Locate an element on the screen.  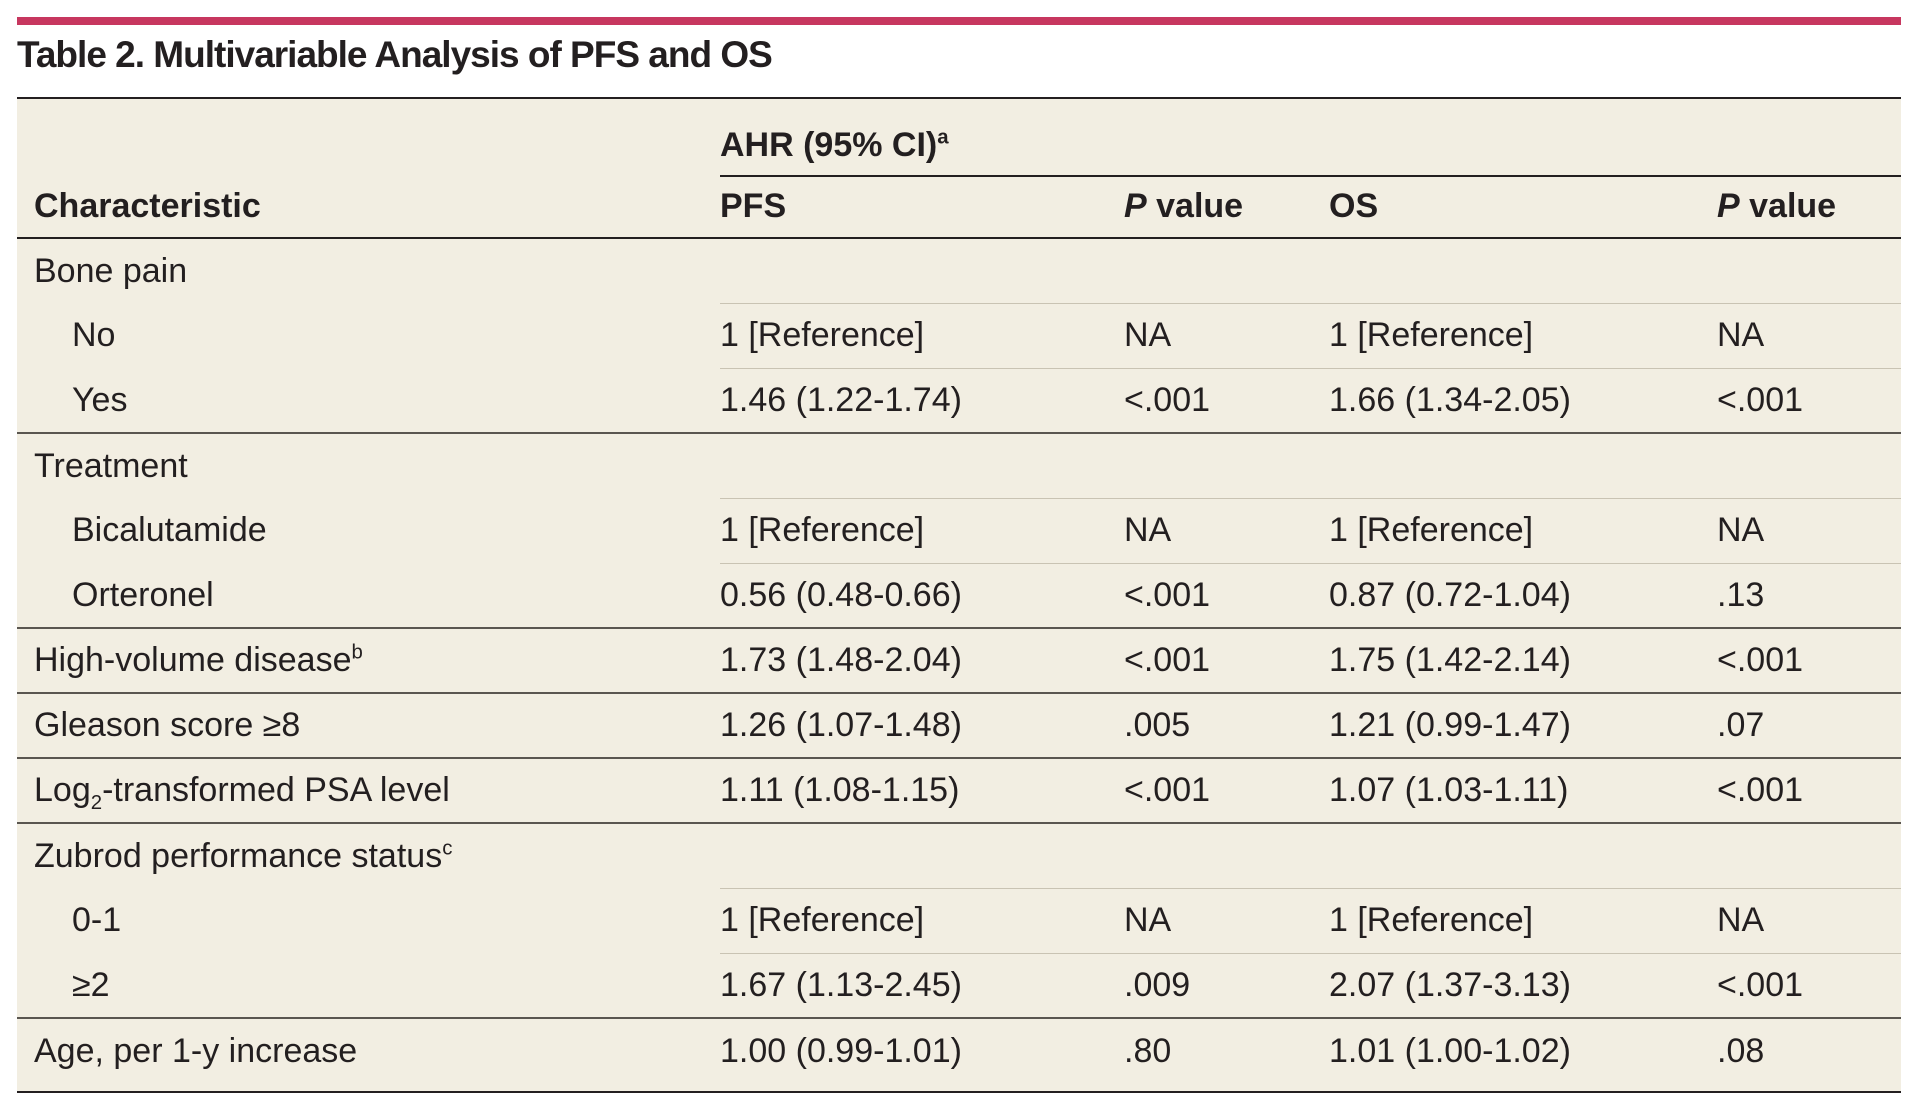
col-os: OS is located at coordinates (1523, 207).